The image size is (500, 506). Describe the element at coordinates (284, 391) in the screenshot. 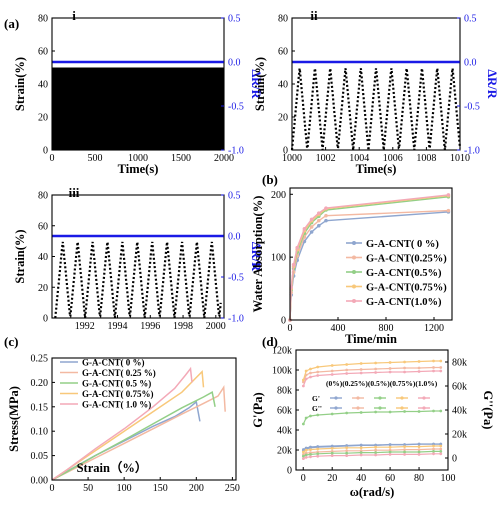

I see `d-y-tick-label: 80k` at that location.